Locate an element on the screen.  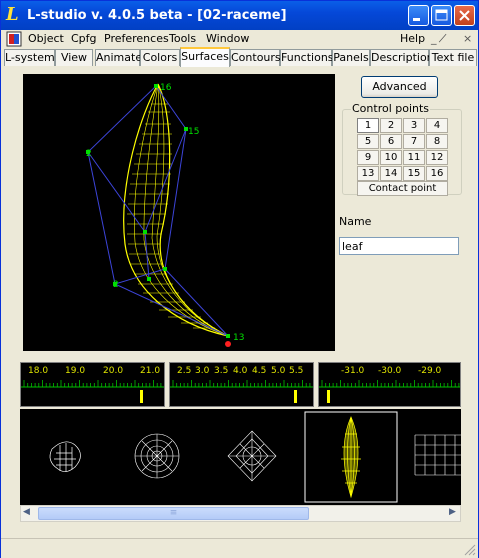
endpoint-marker is located at coordinates (228, 344).